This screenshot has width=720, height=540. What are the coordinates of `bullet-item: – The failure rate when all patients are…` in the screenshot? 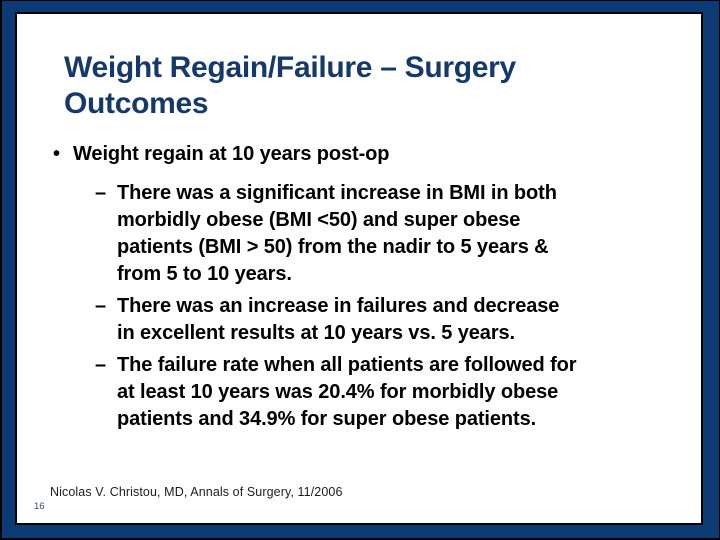 It's located at (351, 392).